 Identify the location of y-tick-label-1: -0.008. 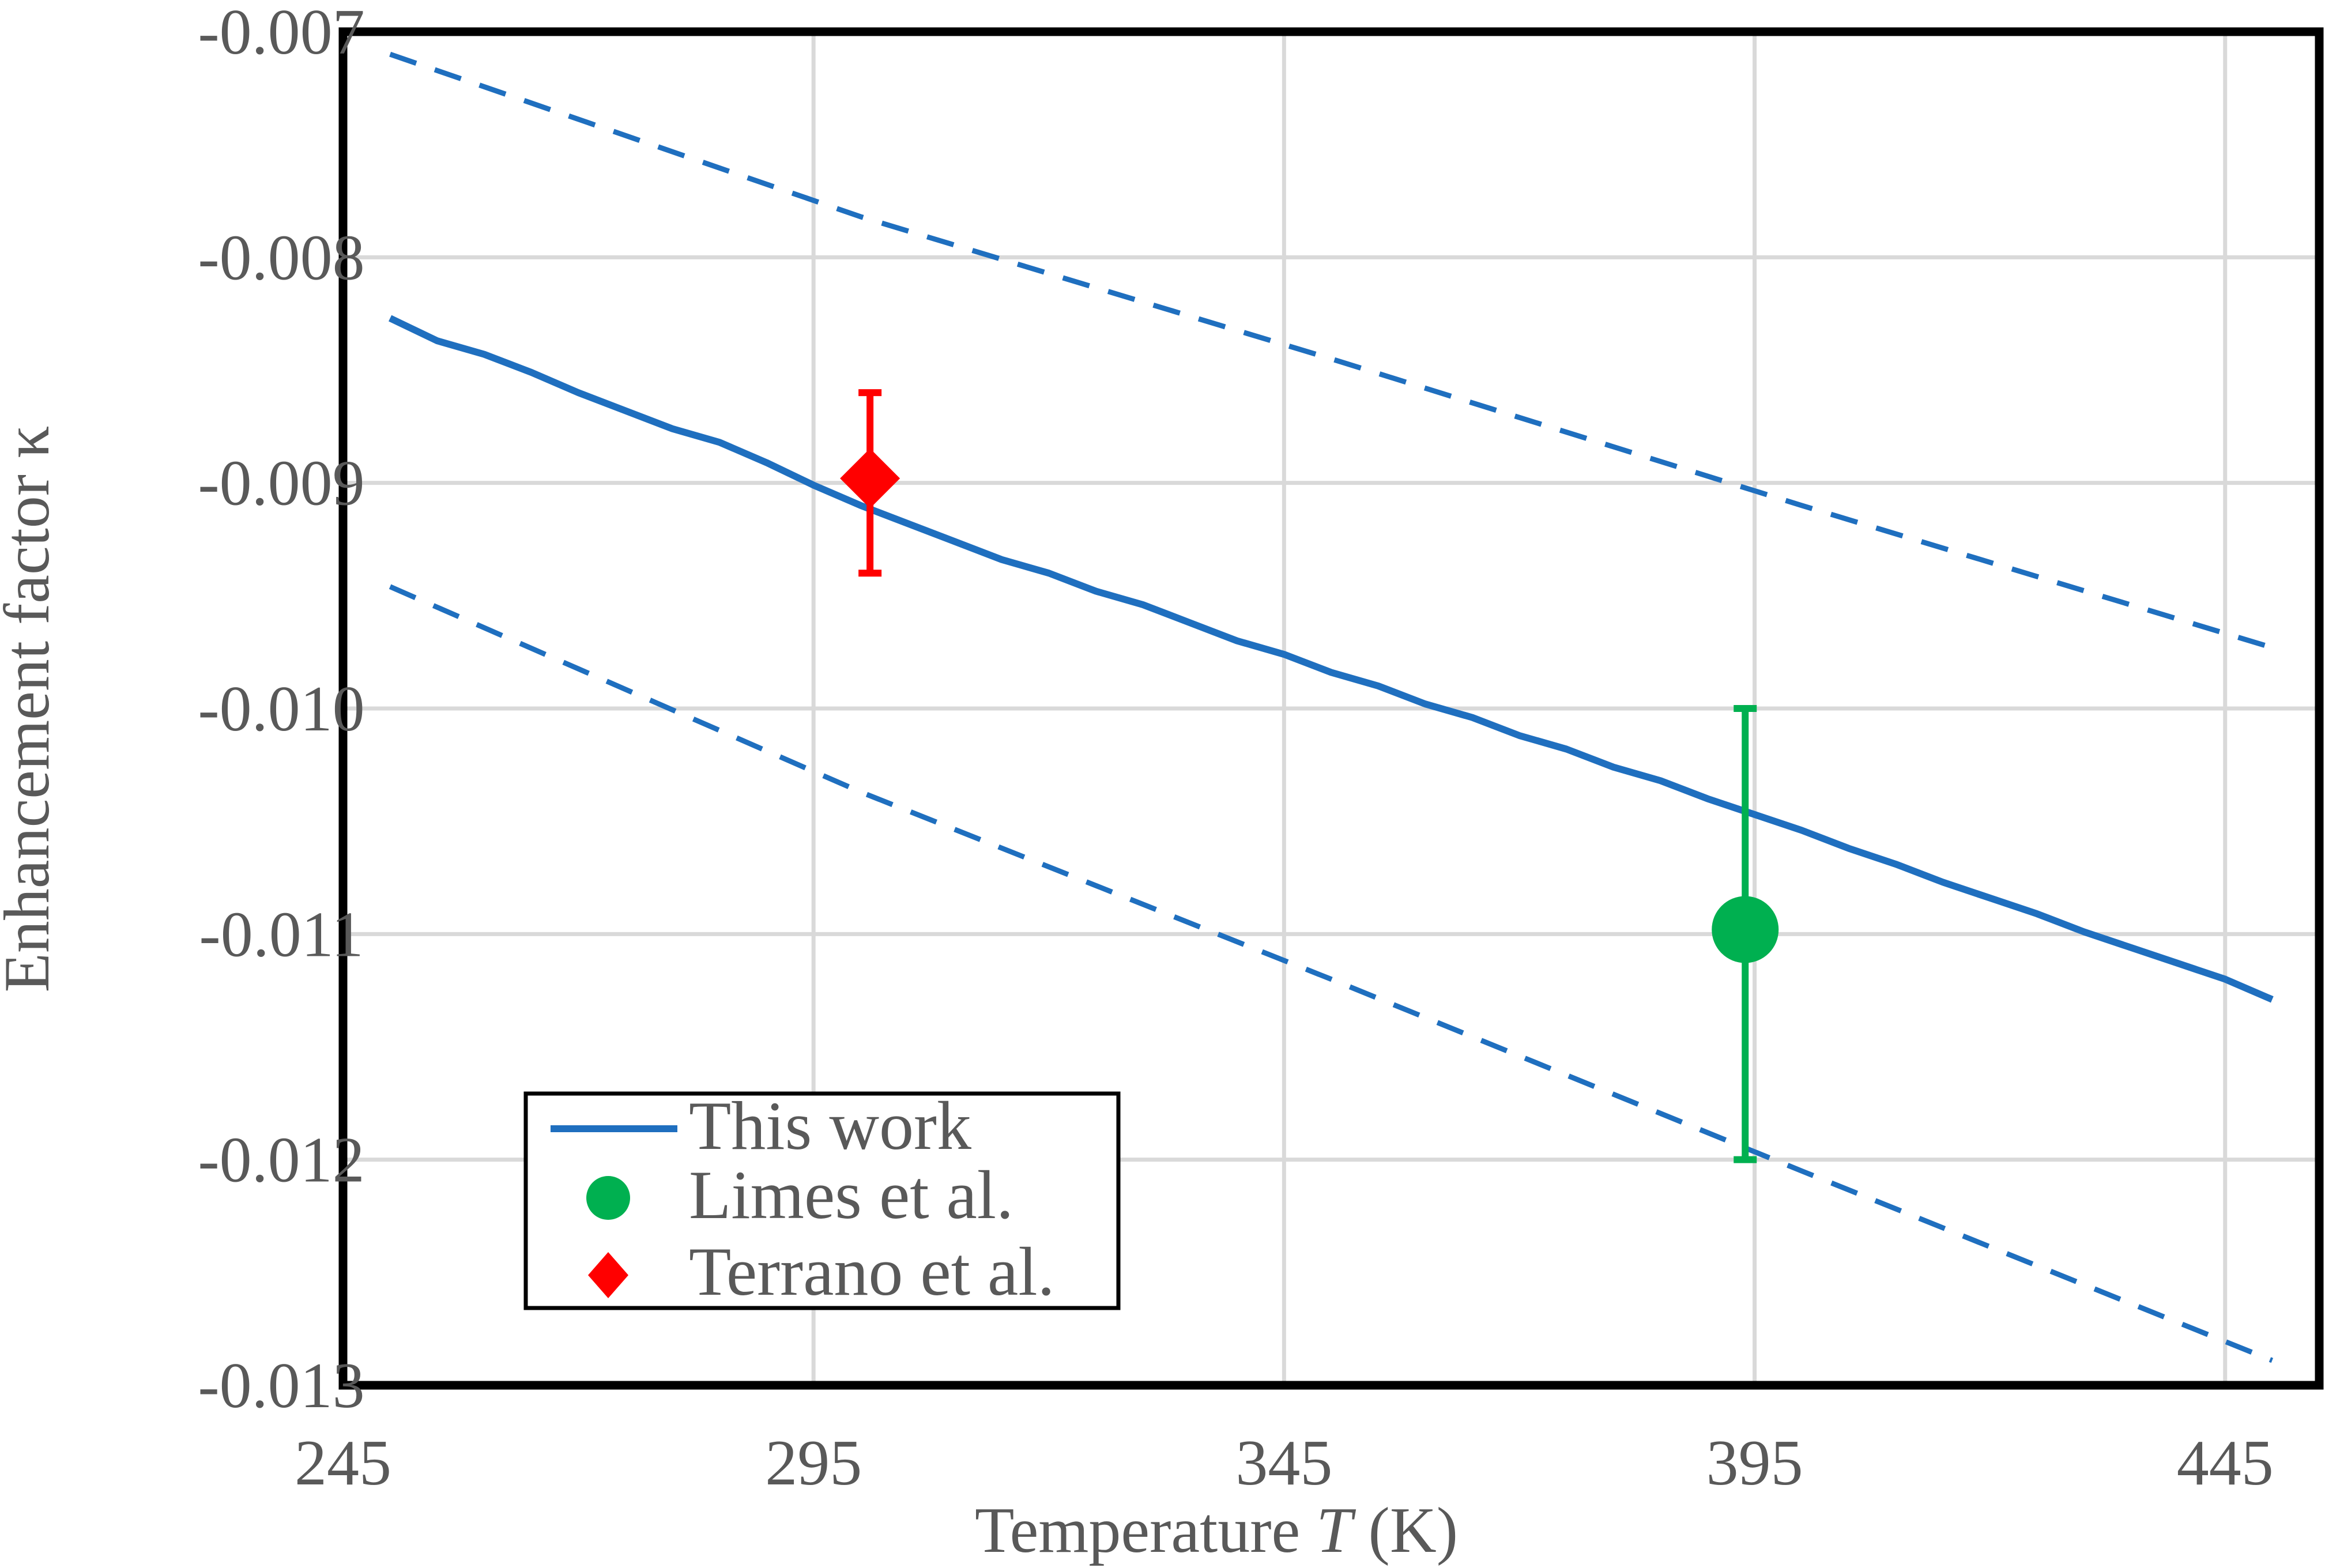
(281, 257).